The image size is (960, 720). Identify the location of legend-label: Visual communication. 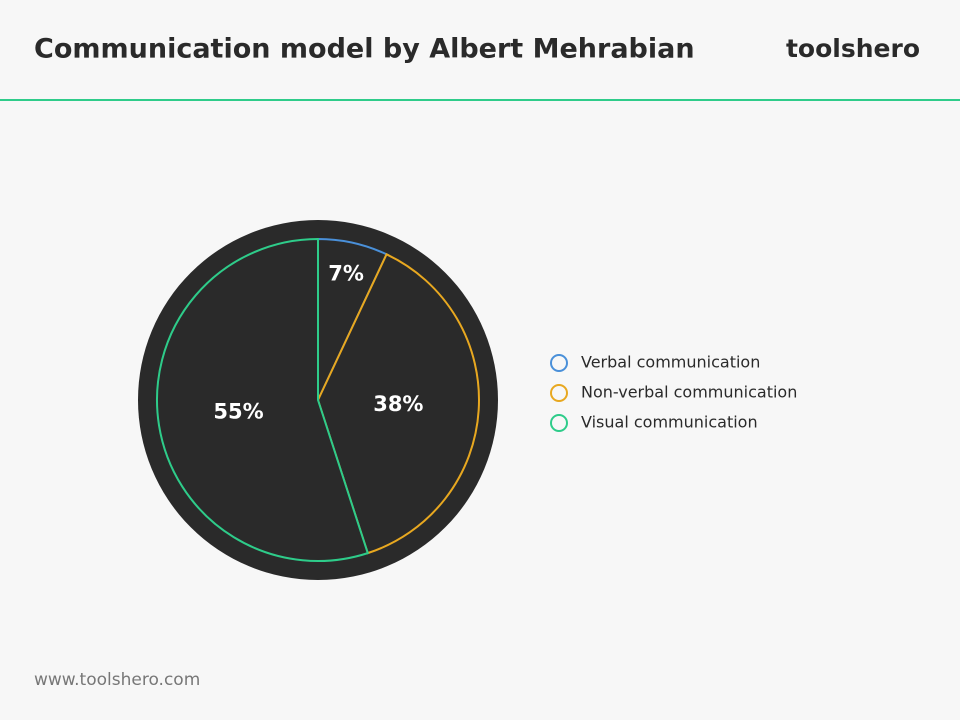
(669, 422).